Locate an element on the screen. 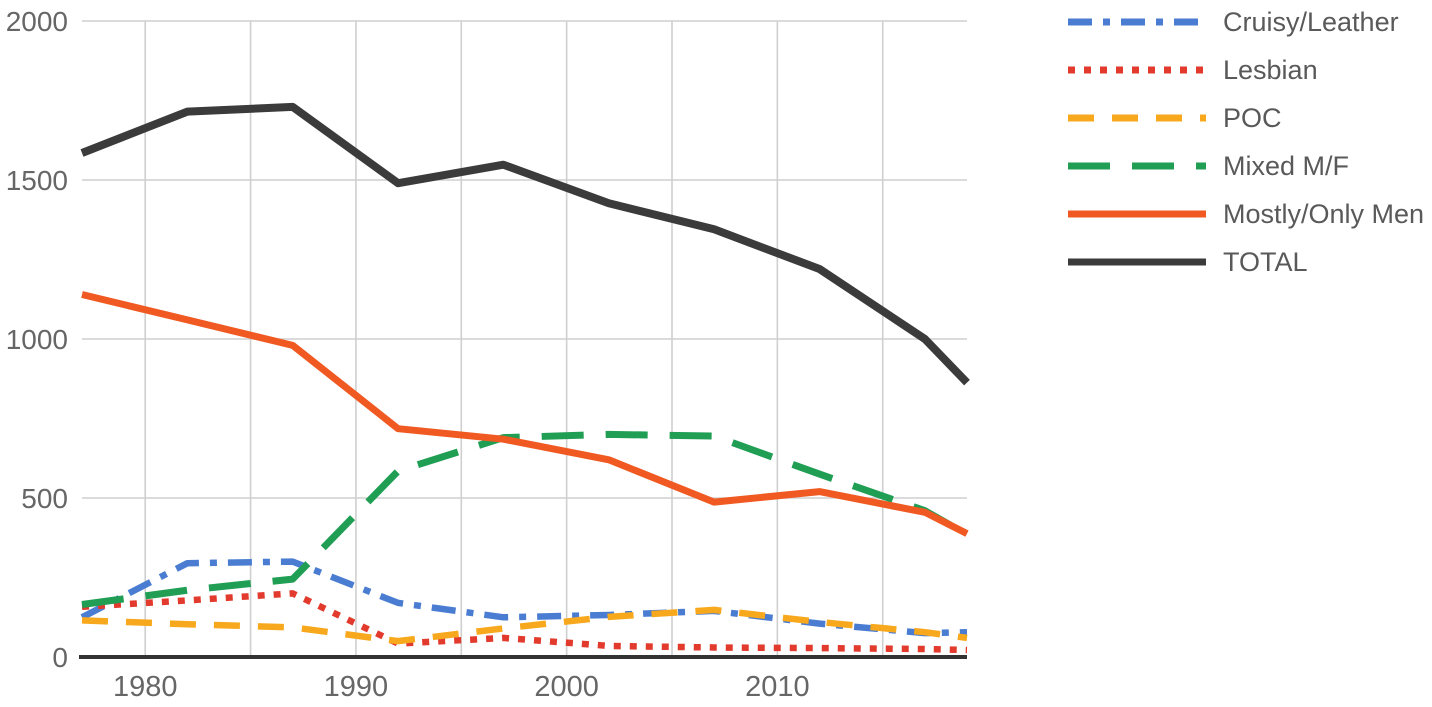  x-tick-label-2010: 2010 is located at coordinates (777, 686).